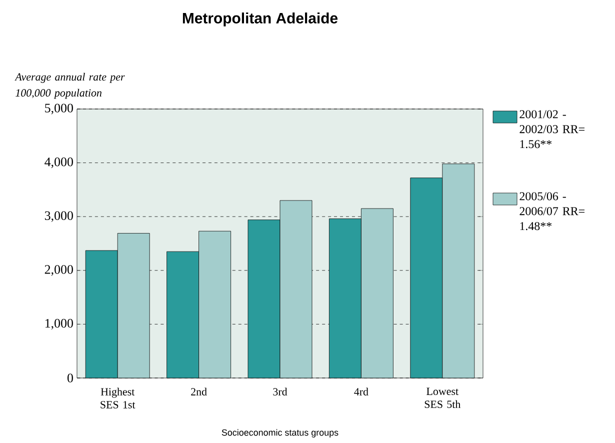 Image resolution: width=615 pixels, height=443 pixels. I want to click on y-tick-label: 2,000, so click(58, 270).